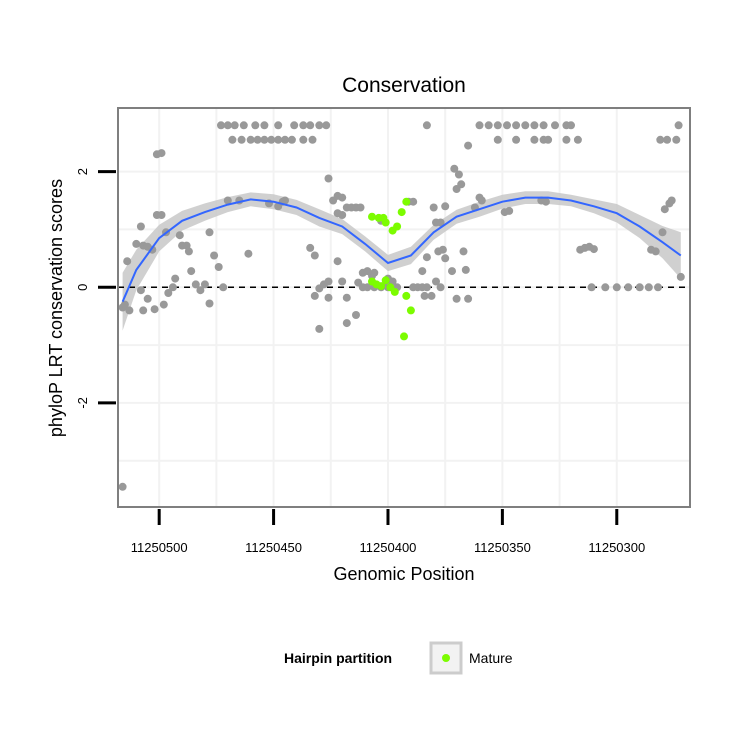  What do you see at coordinates (273, 547) in the screenshot?
I see `x-tick-label: 11250450` at bounding box center [273, 547].